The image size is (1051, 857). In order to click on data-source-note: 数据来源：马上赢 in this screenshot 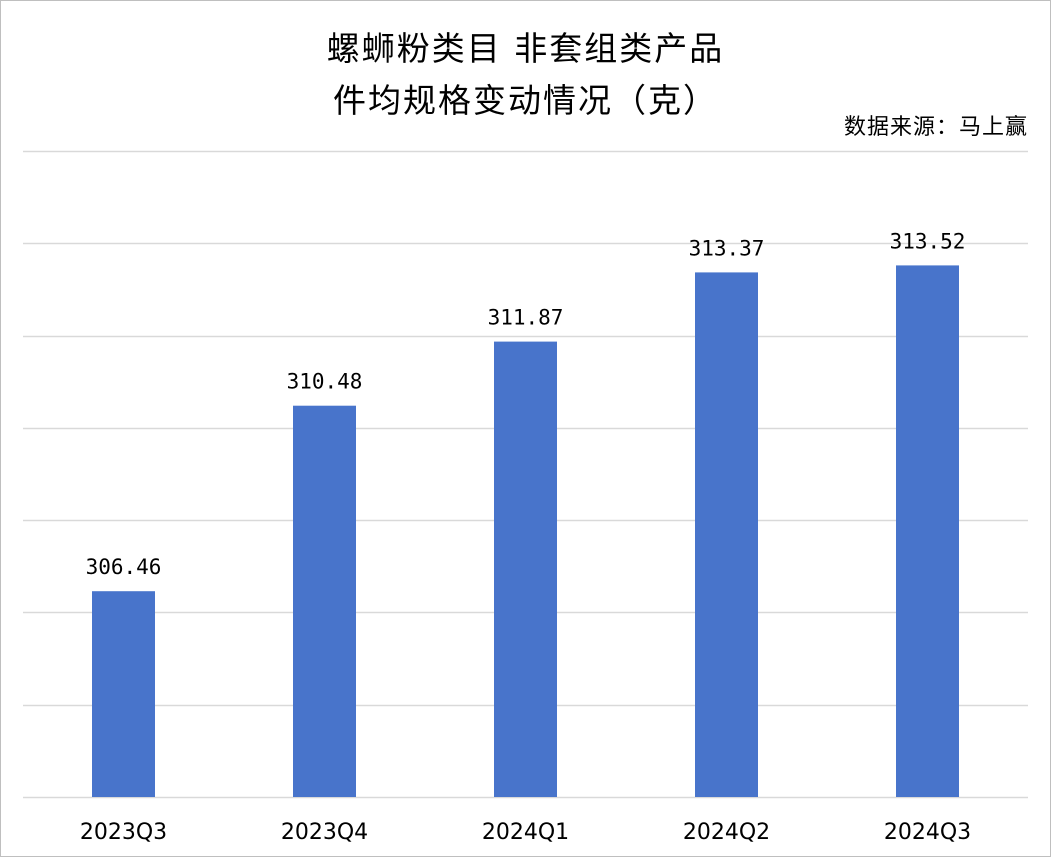, I will do `click(935, 127)`.